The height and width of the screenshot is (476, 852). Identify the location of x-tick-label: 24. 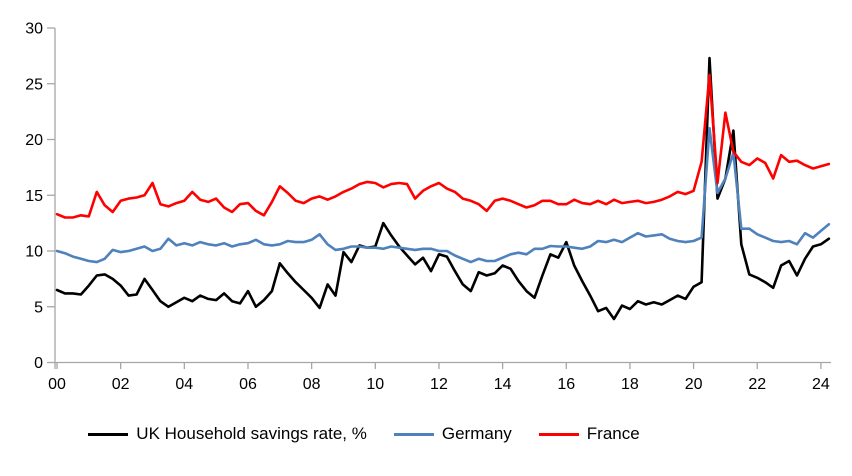
(821, 384).